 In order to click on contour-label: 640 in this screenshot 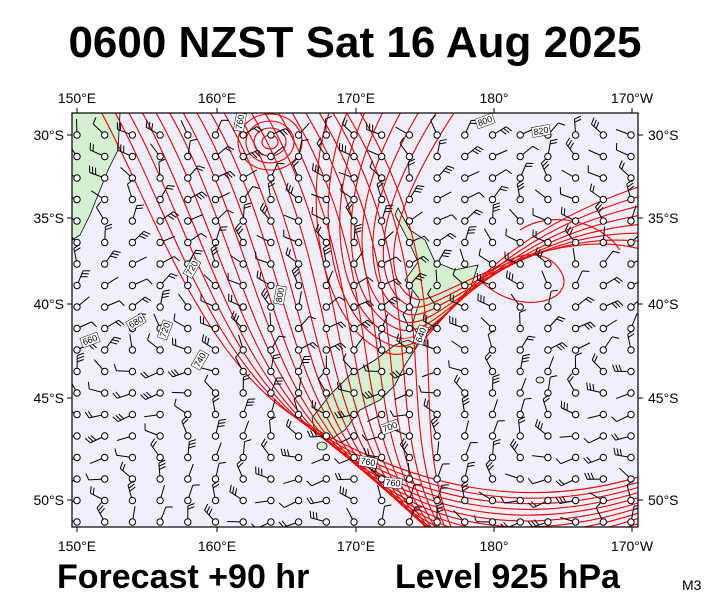, I will do `click(421, 335)`.